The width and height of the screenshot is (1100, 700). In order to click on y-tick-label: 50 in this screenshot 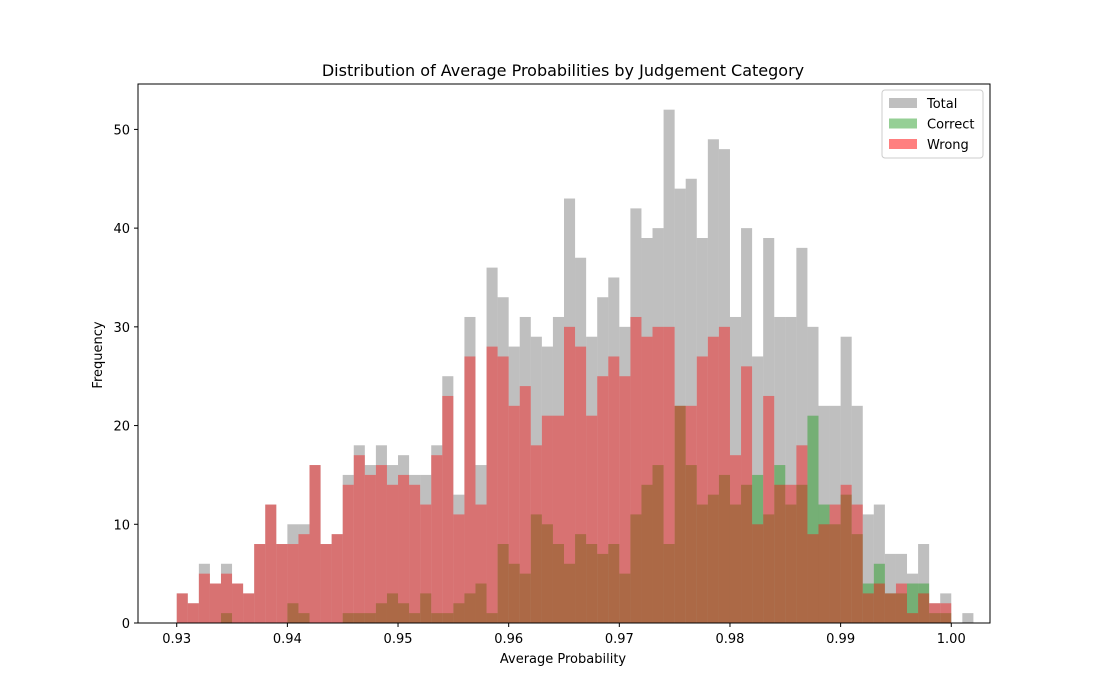, I will do `click(121, 130)`.